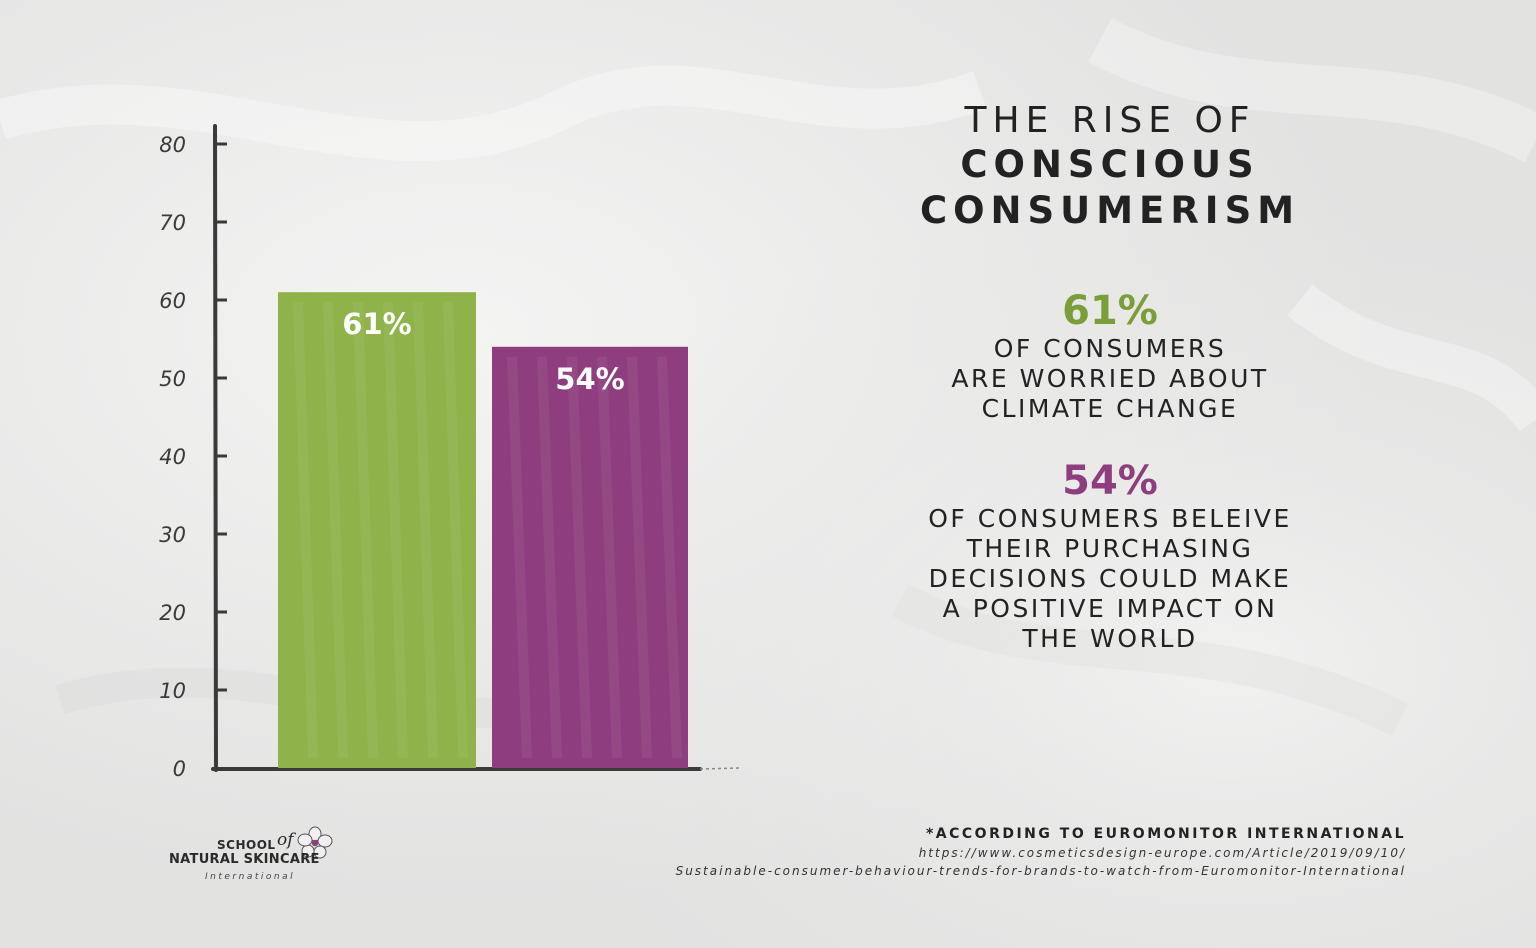  I want to click on logo-name-text: NATURAL SKINCARE, so click(244, 859).